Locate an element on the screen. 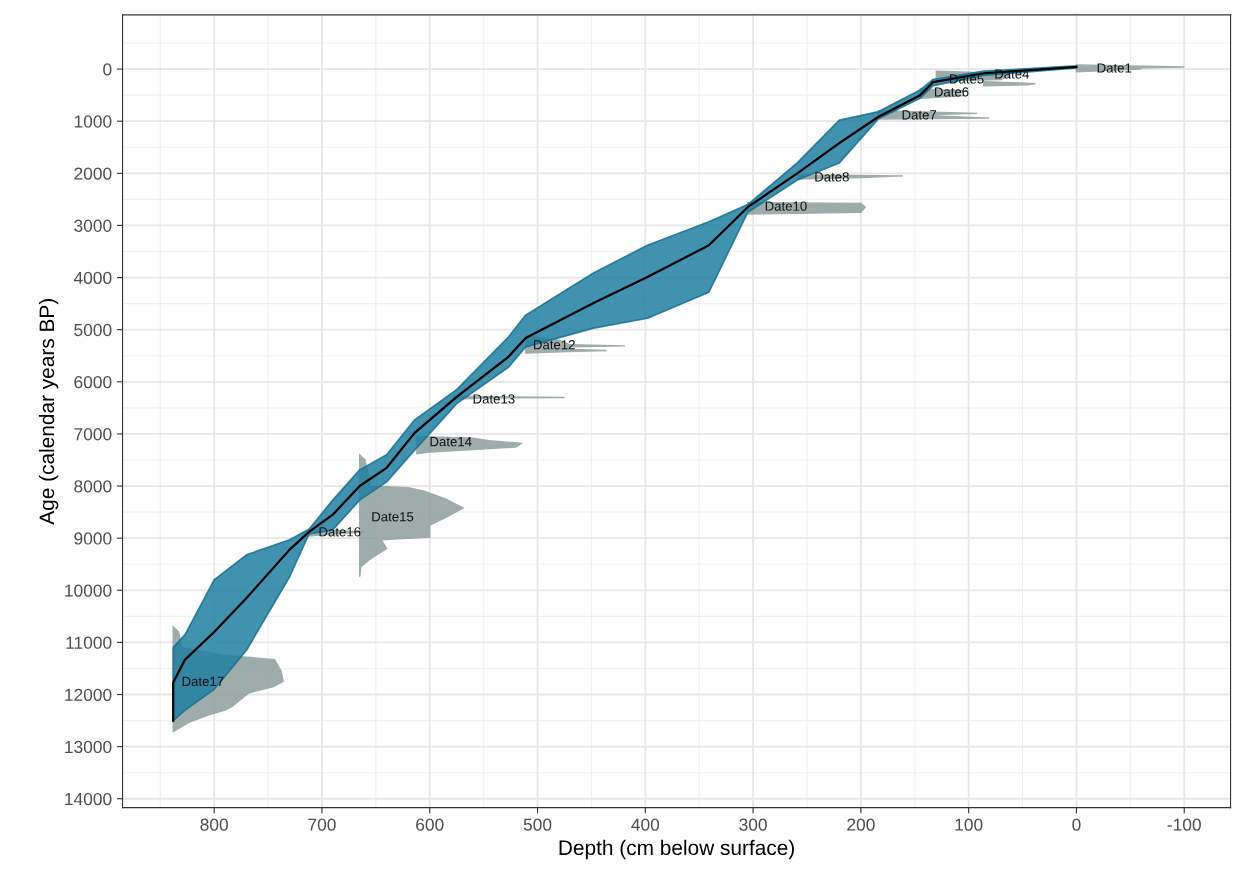 This screenshot has width=1238, height=875. y-tick-label: 0 is located at coordinates (107, 69).